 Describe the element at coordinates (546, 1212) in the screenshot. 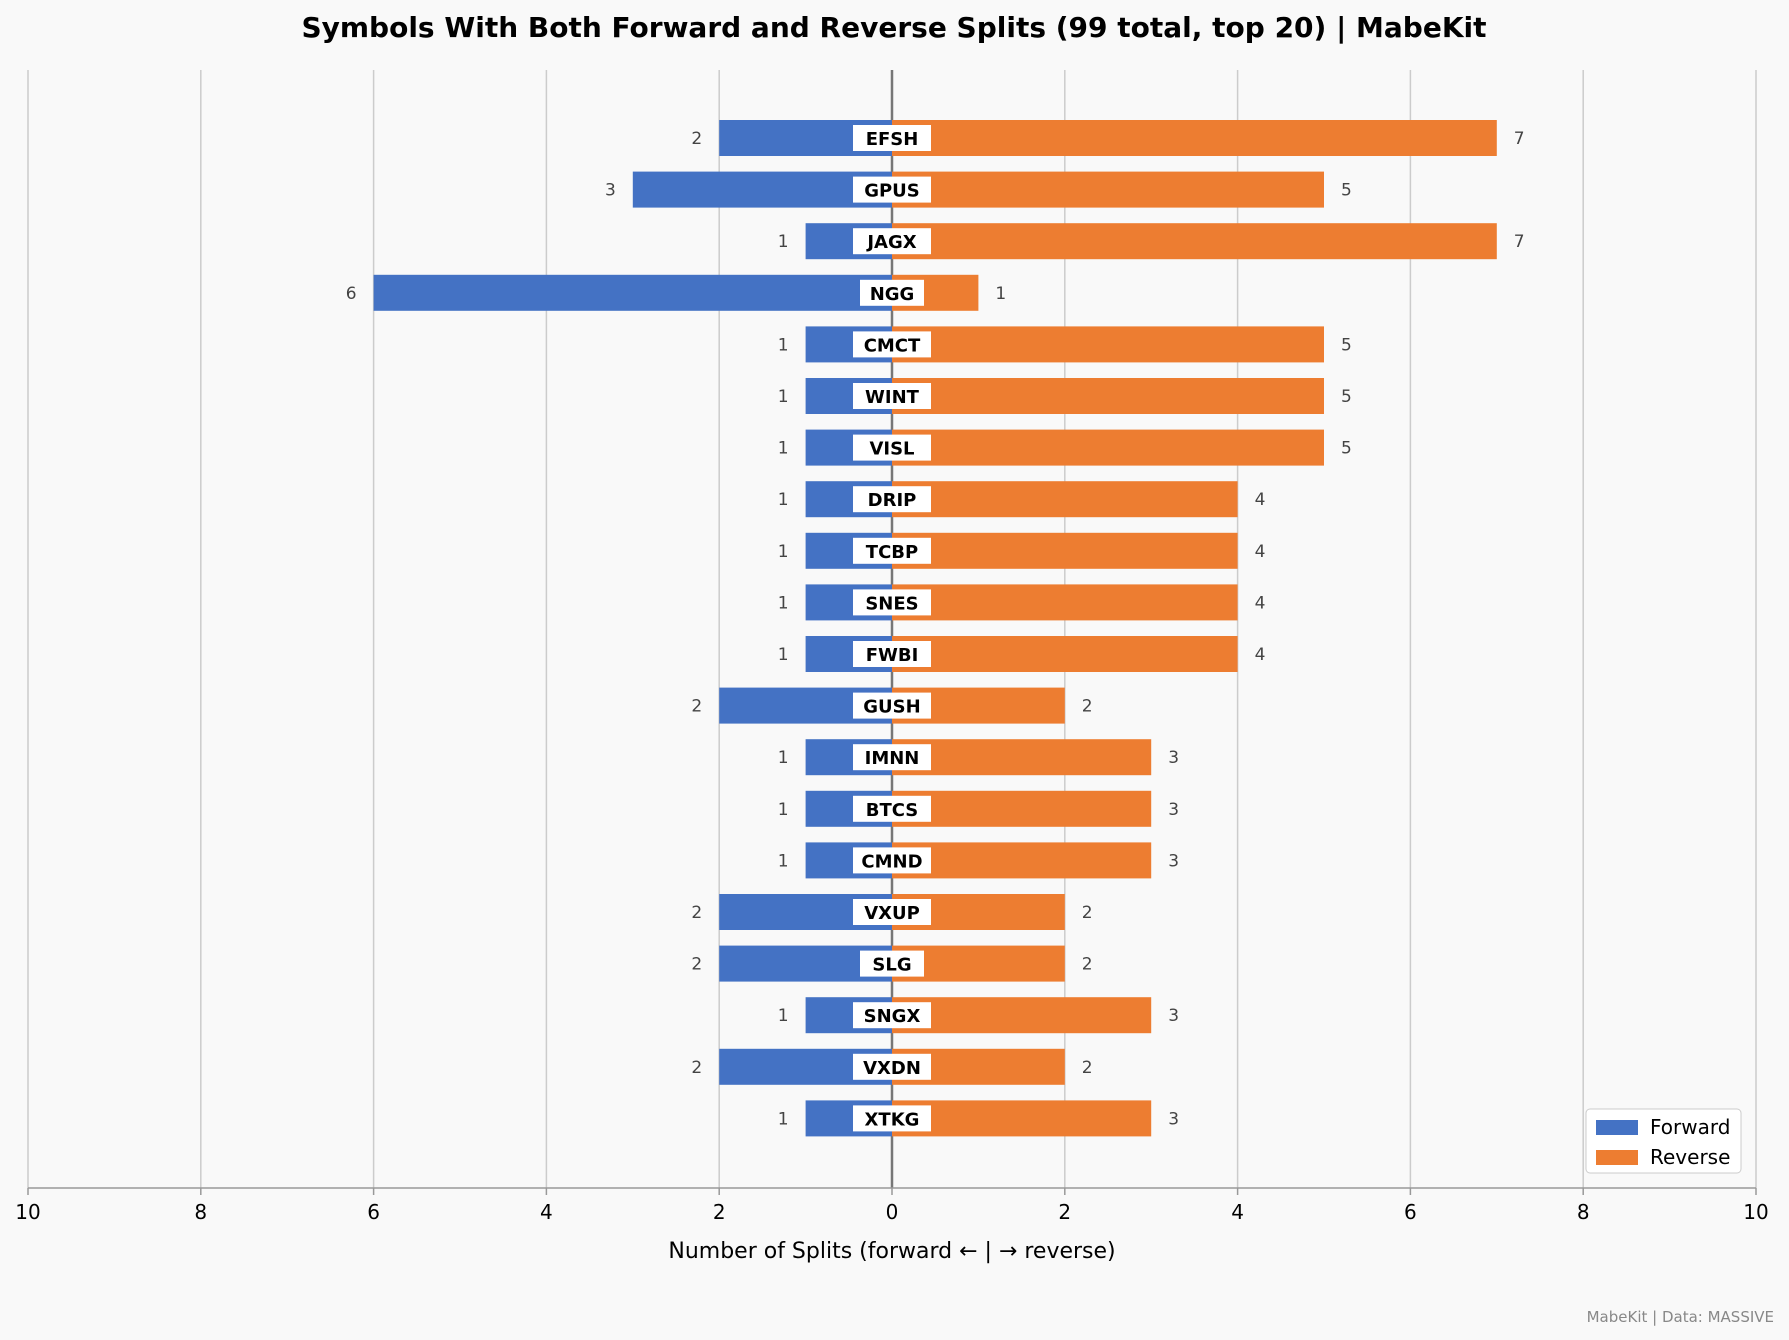

I see `x-tick-label: 4` at that location.